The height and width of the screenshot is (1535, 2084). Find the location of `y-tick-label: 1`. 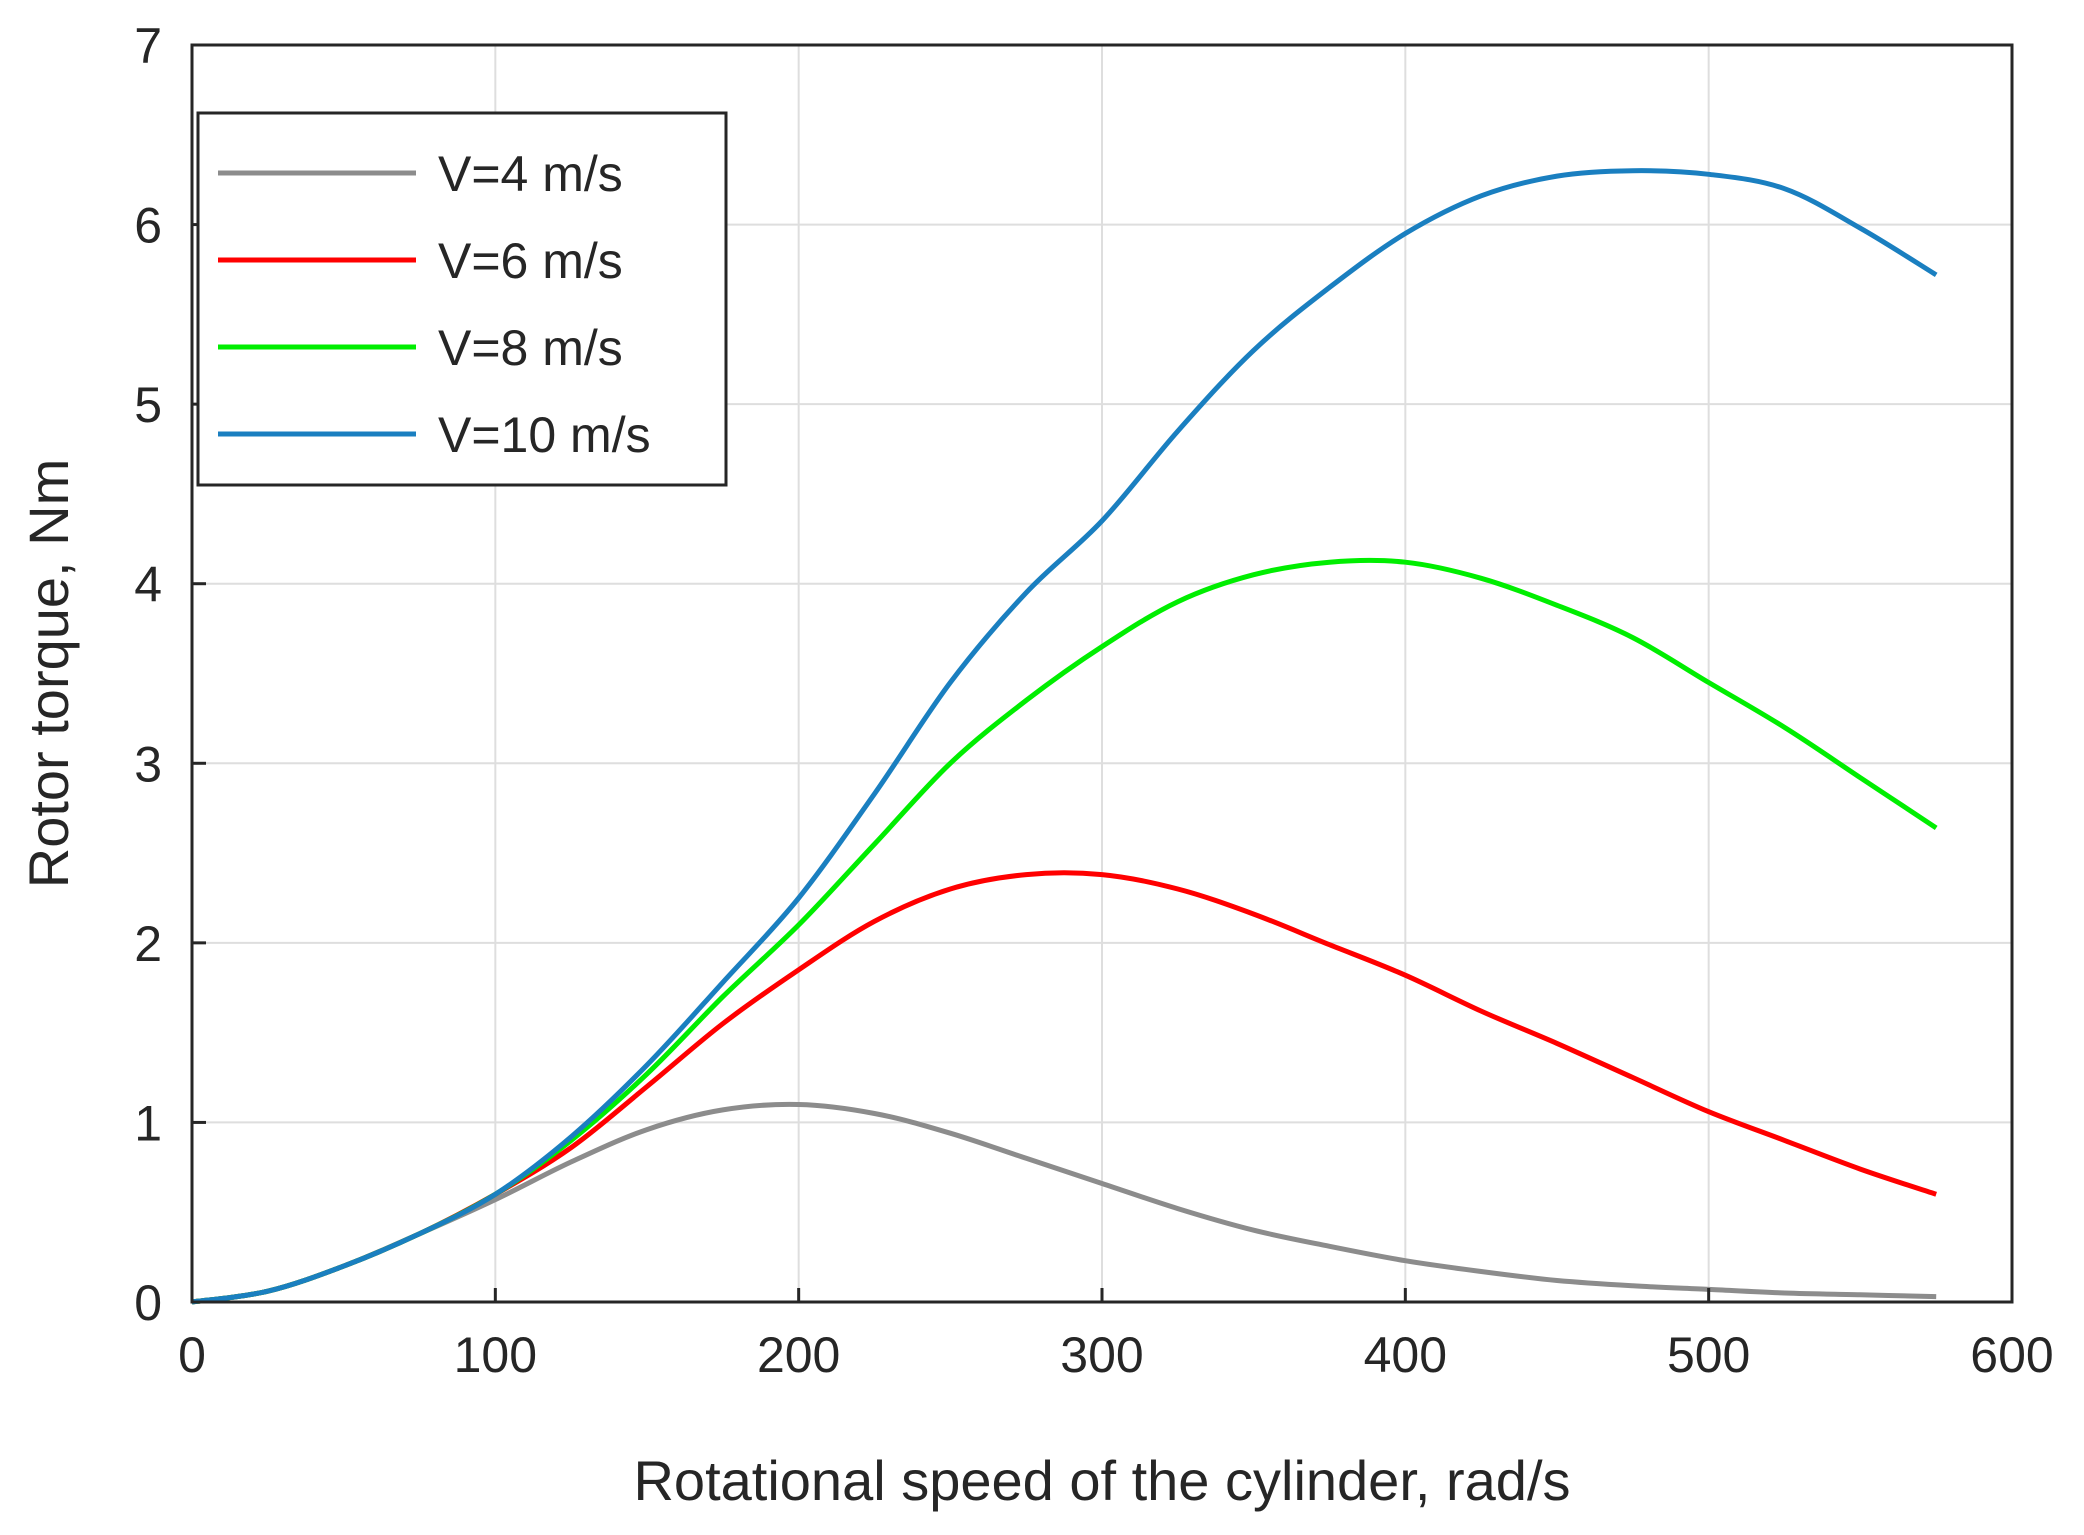

y-tick-label: 1 is located at coordinates (148, 1123).